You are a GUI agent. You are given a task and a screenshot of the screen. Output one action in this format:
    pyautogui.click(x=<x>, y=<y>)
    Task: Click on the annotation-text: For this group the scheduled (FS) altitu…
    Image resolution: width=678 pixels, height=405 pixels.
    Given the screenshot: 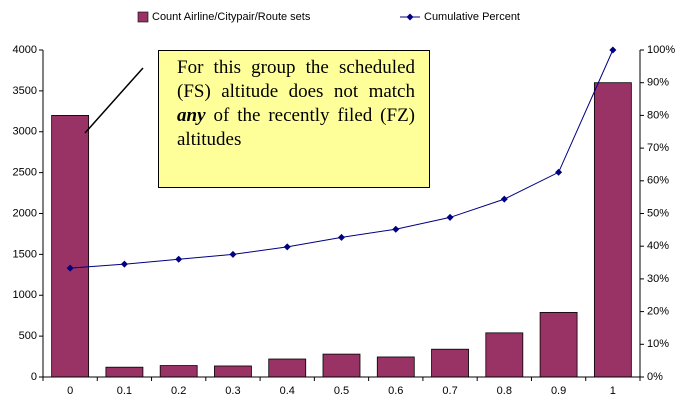 What is the action you would take?
    pyautogui.click(x=296, y=79)
    